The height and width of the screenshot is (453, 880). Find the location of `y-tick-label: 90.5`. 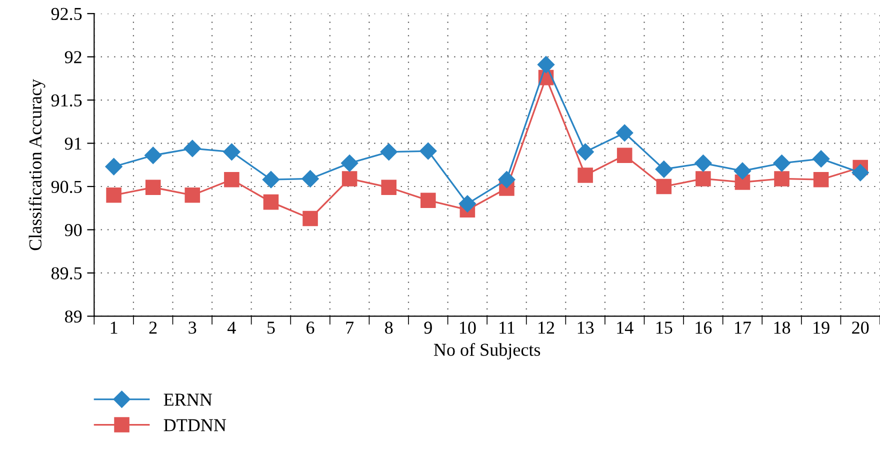

y-tick-label: 90.5 is located at coordinates (66, 187).